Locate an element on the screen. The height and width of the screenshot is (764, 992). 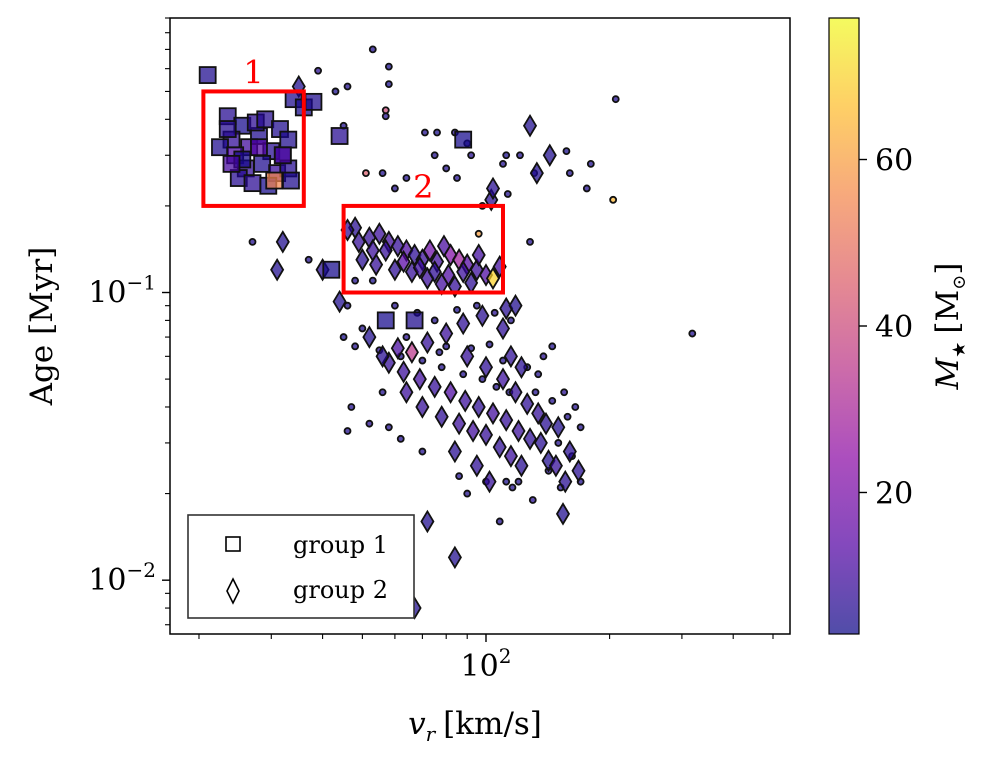
legend-diamond-marker is located at coordinates (233, 591).